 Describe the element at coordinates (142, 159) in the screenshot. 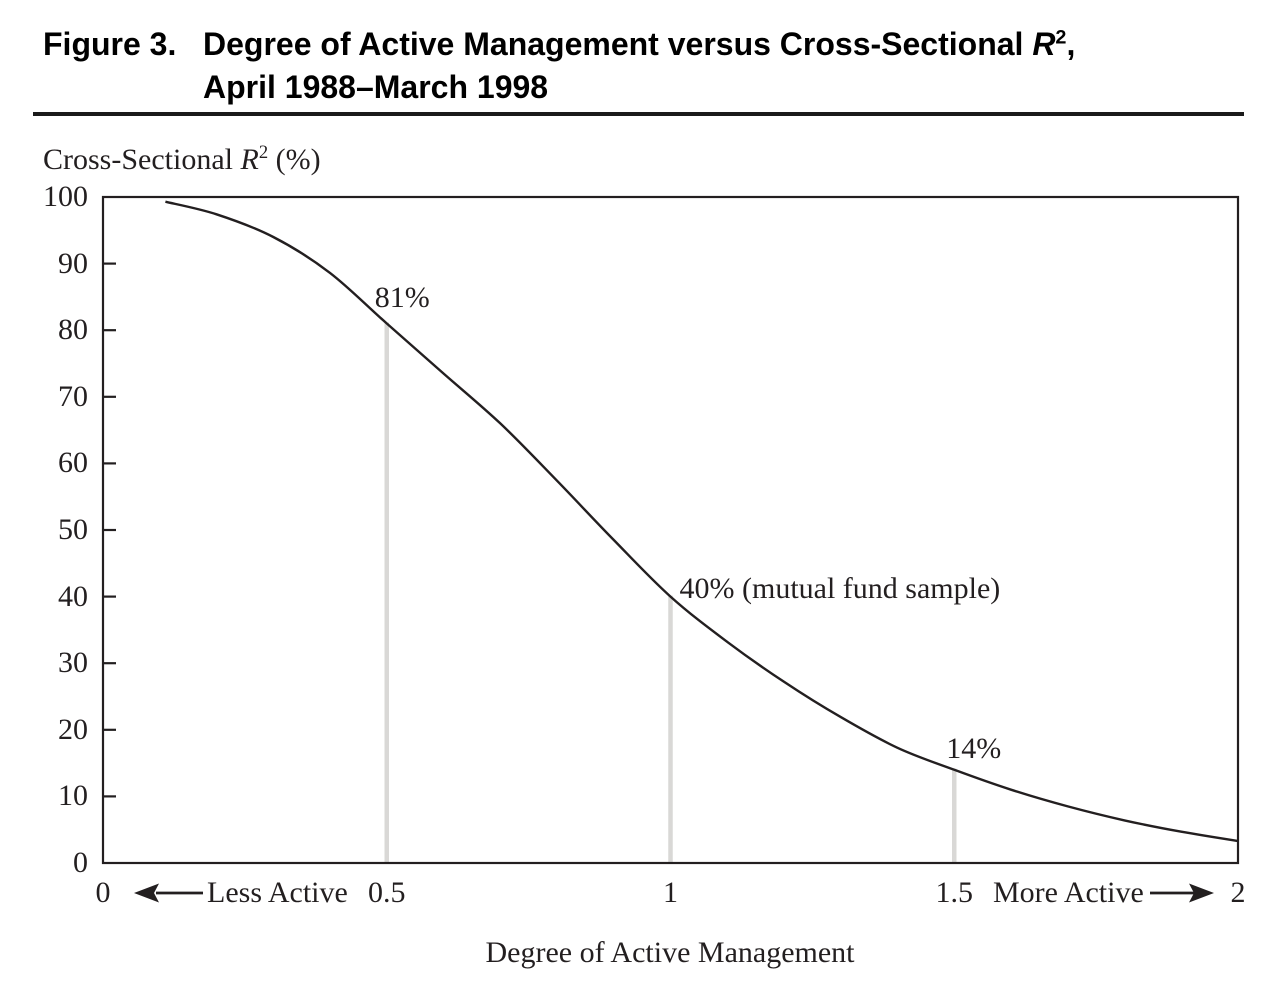

I see `y-axis-title-text: Cross-Sectional` at that location.